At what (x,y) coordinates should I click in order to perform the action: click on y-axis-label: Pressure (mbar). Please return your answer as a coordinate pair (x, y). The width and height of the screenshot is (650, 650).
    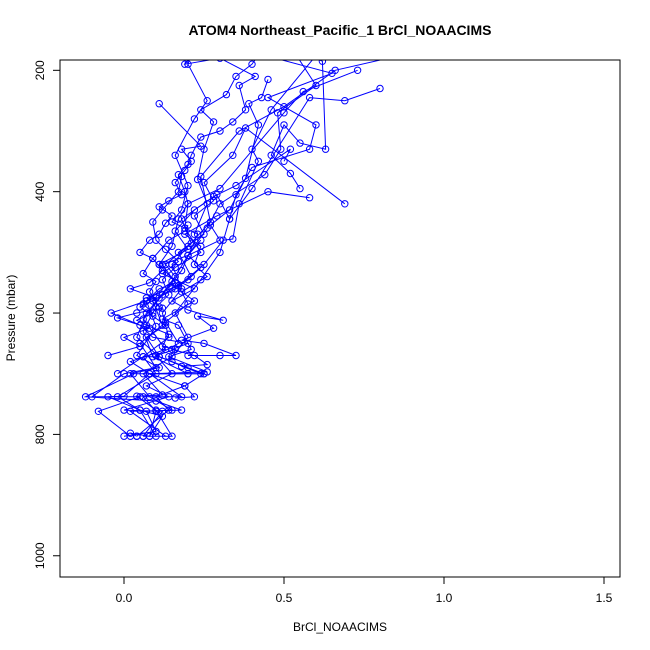
    Looking at the image, I should click on (11, 318).